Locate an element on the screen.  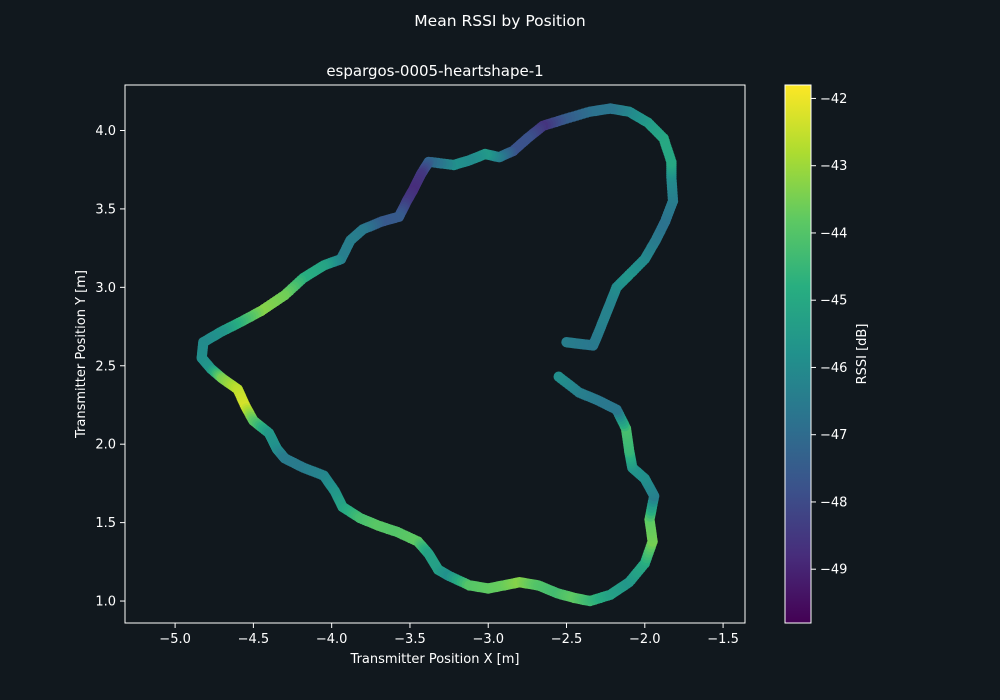
y-tick-label: 3.5 is located at coordinates (105, 209).